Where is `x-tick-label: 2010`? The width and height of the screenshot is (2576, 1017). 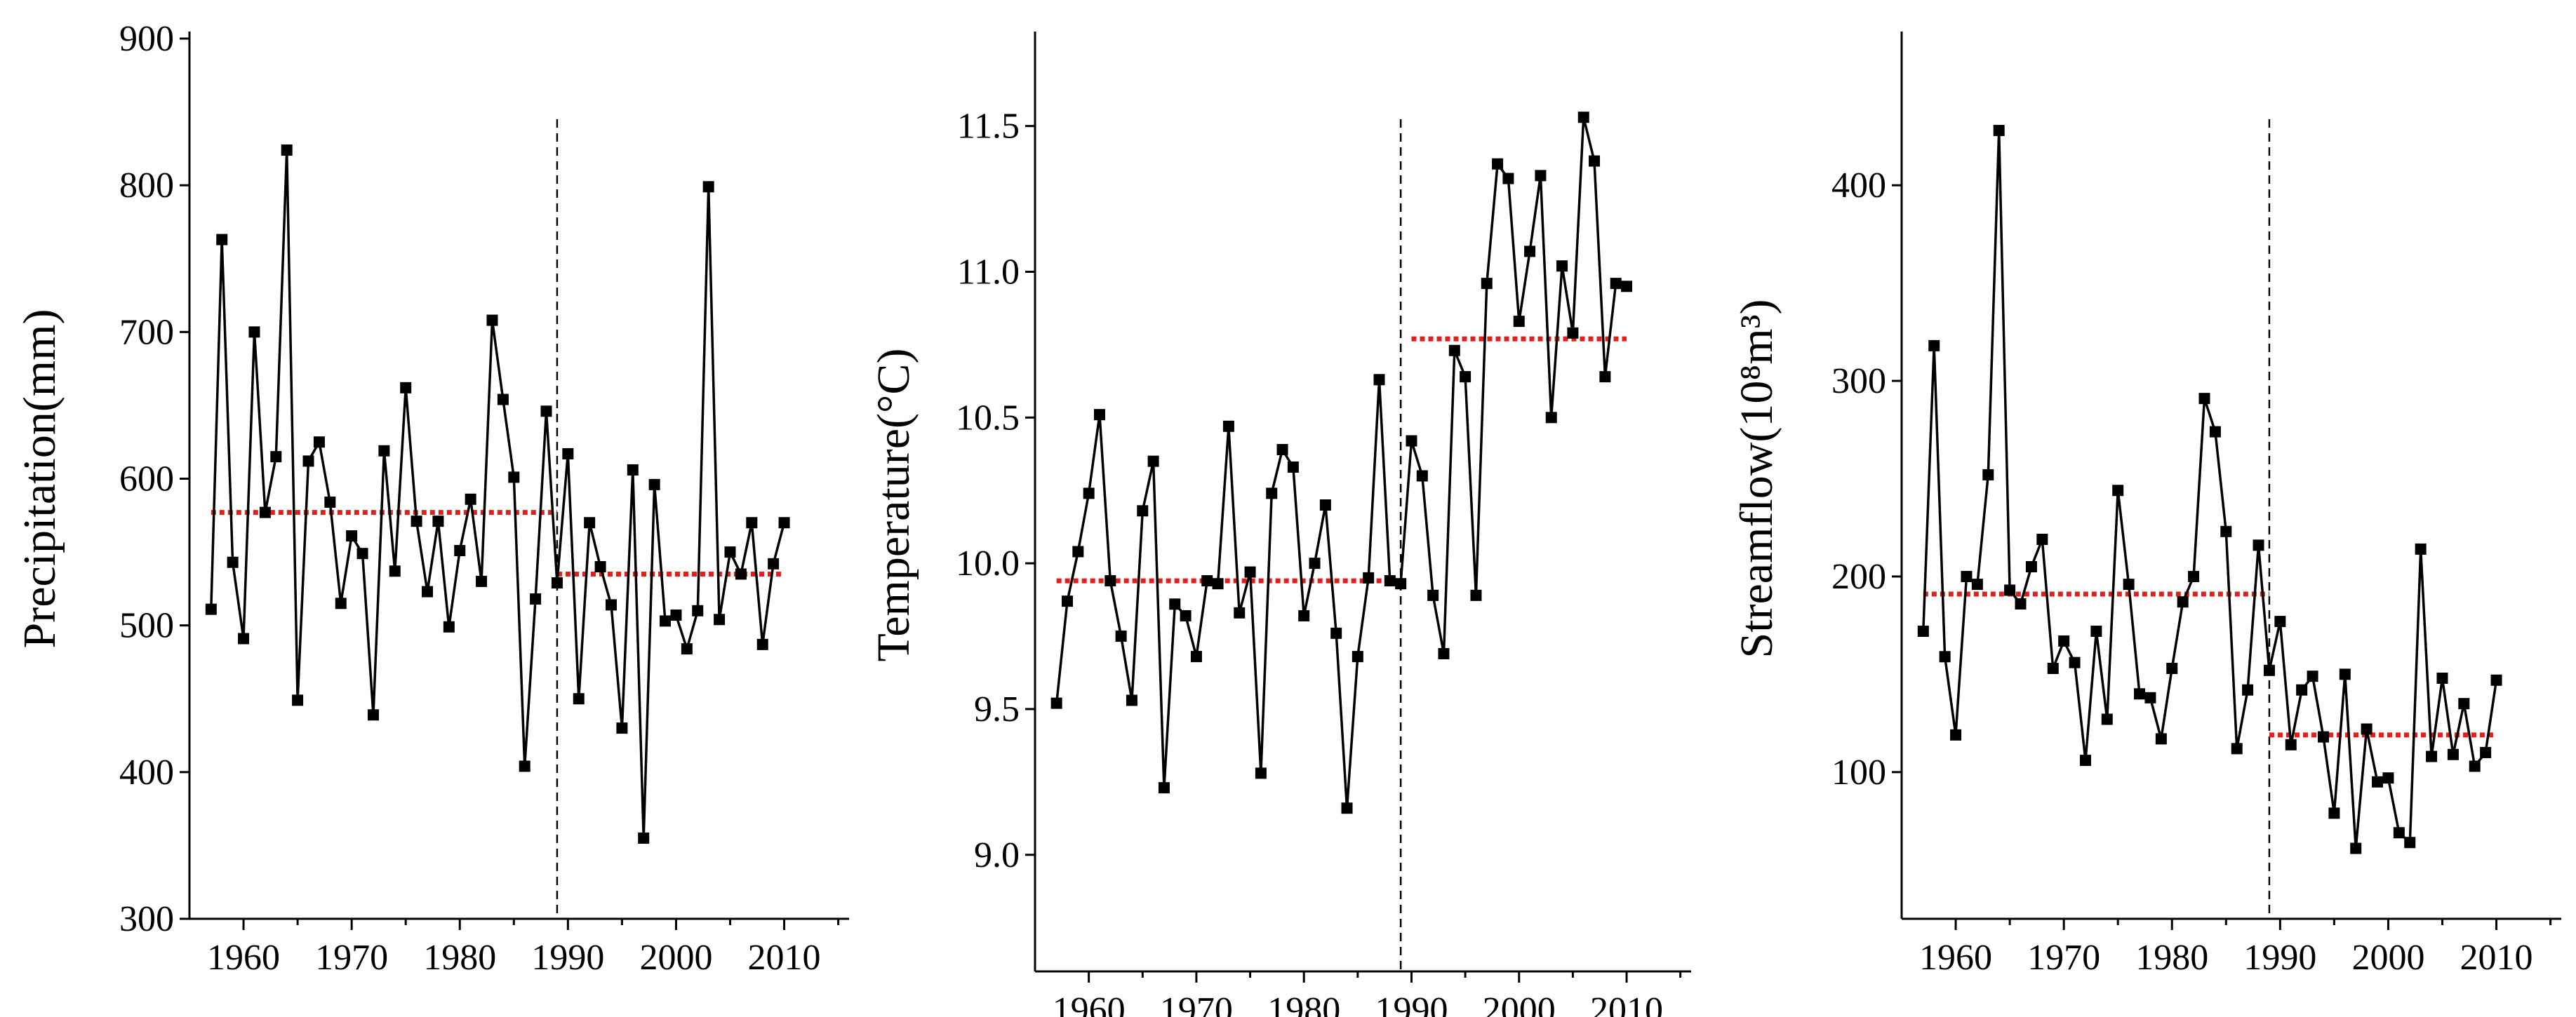 x-tick-label: 2010 is located at coordinates (784, 958).